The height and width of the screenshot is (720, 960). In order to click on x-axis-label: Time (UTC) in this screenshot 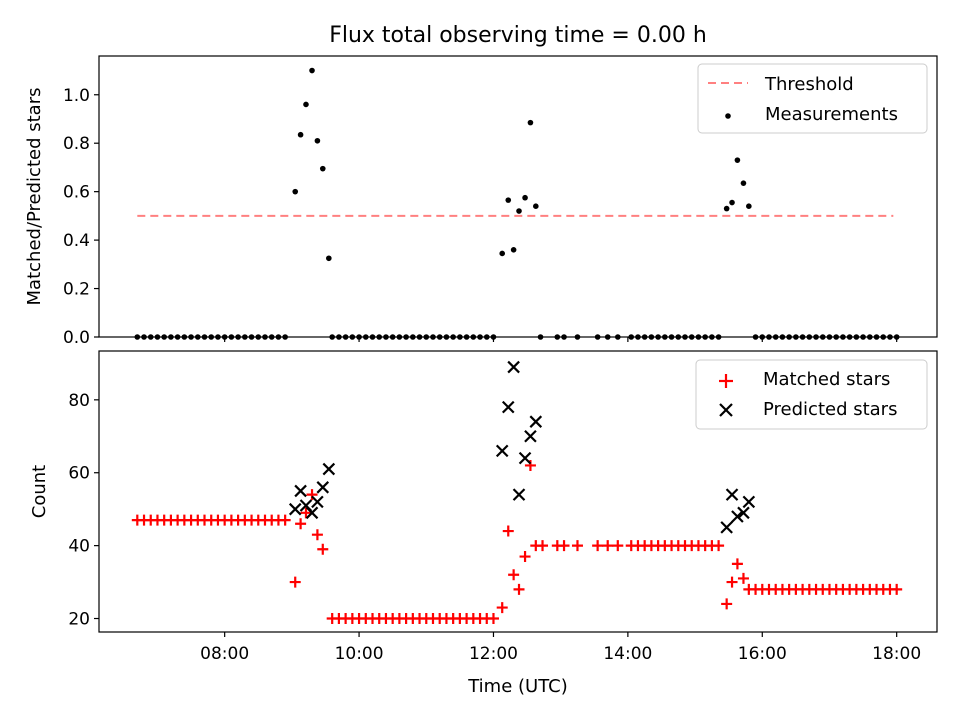, I will do `click(517, 686)`.